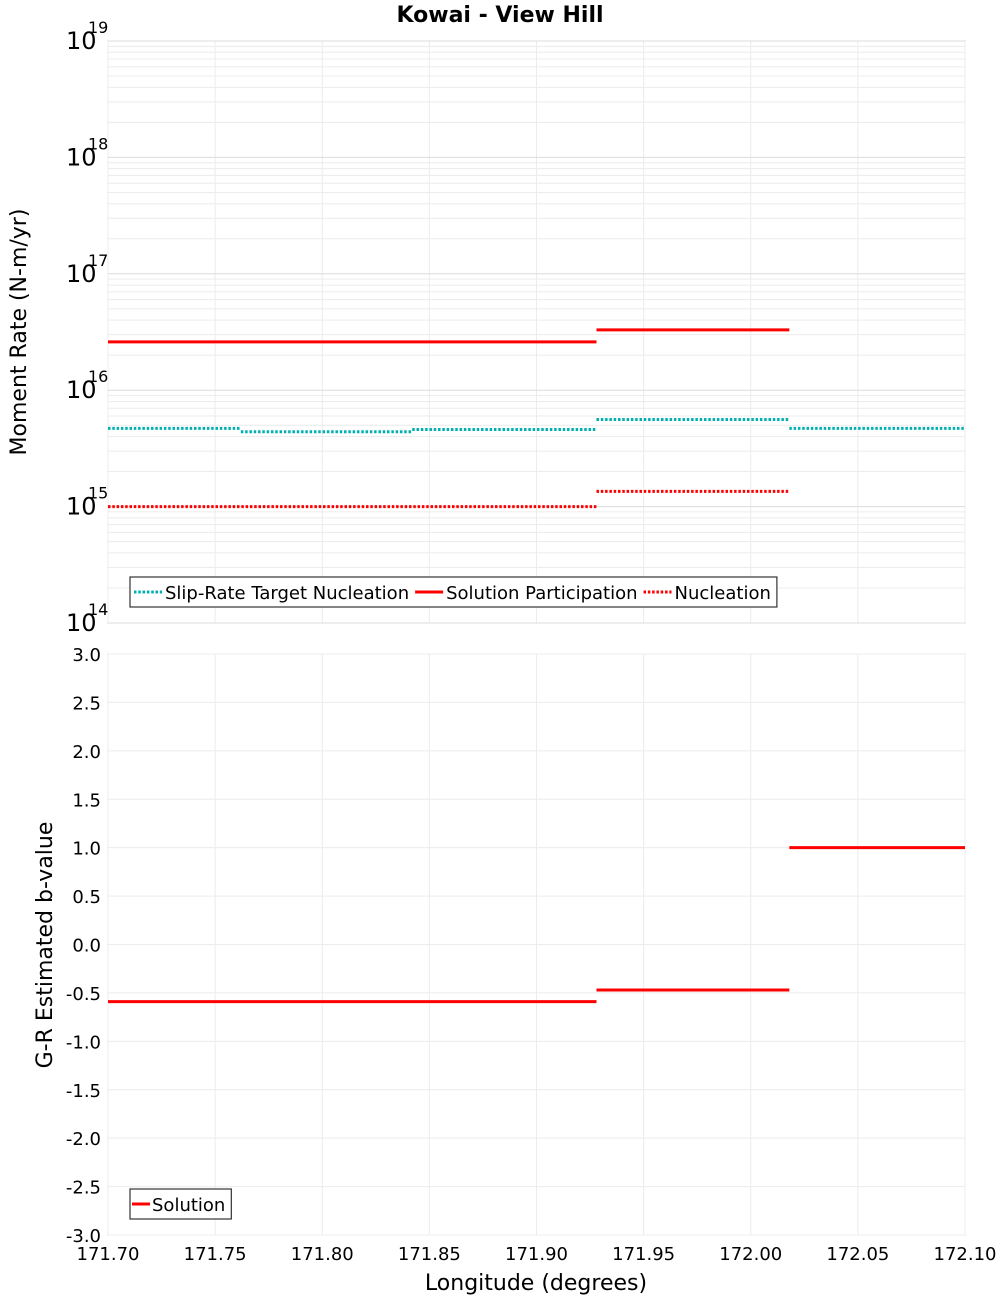 The width and height of the screenshot is (1000, 1300). Describe the element at coordinates (83, 1188) in the screenshot. I see `bottom-y-tick-label: -2.5` at that location.